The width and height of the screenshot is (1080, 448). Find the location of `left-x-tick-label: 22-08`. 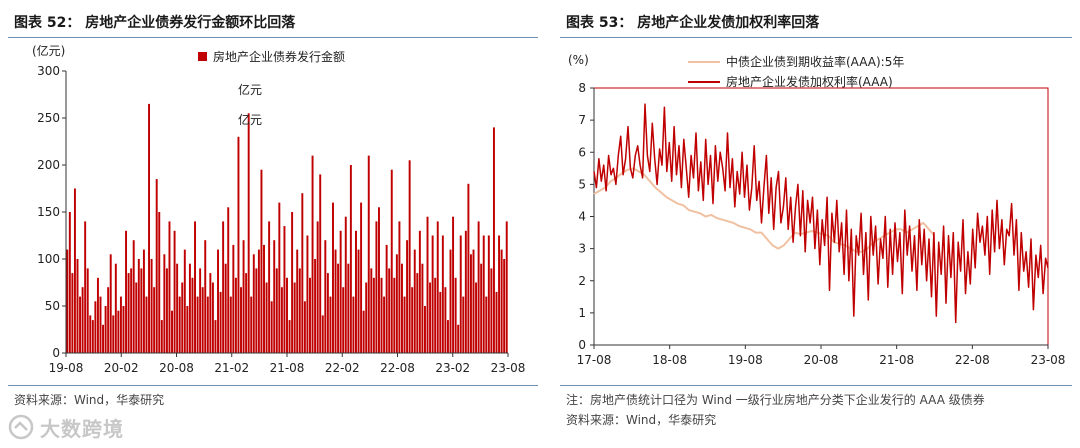

left-x-tick-label: 22-08 is located at coordinates (397, 368).